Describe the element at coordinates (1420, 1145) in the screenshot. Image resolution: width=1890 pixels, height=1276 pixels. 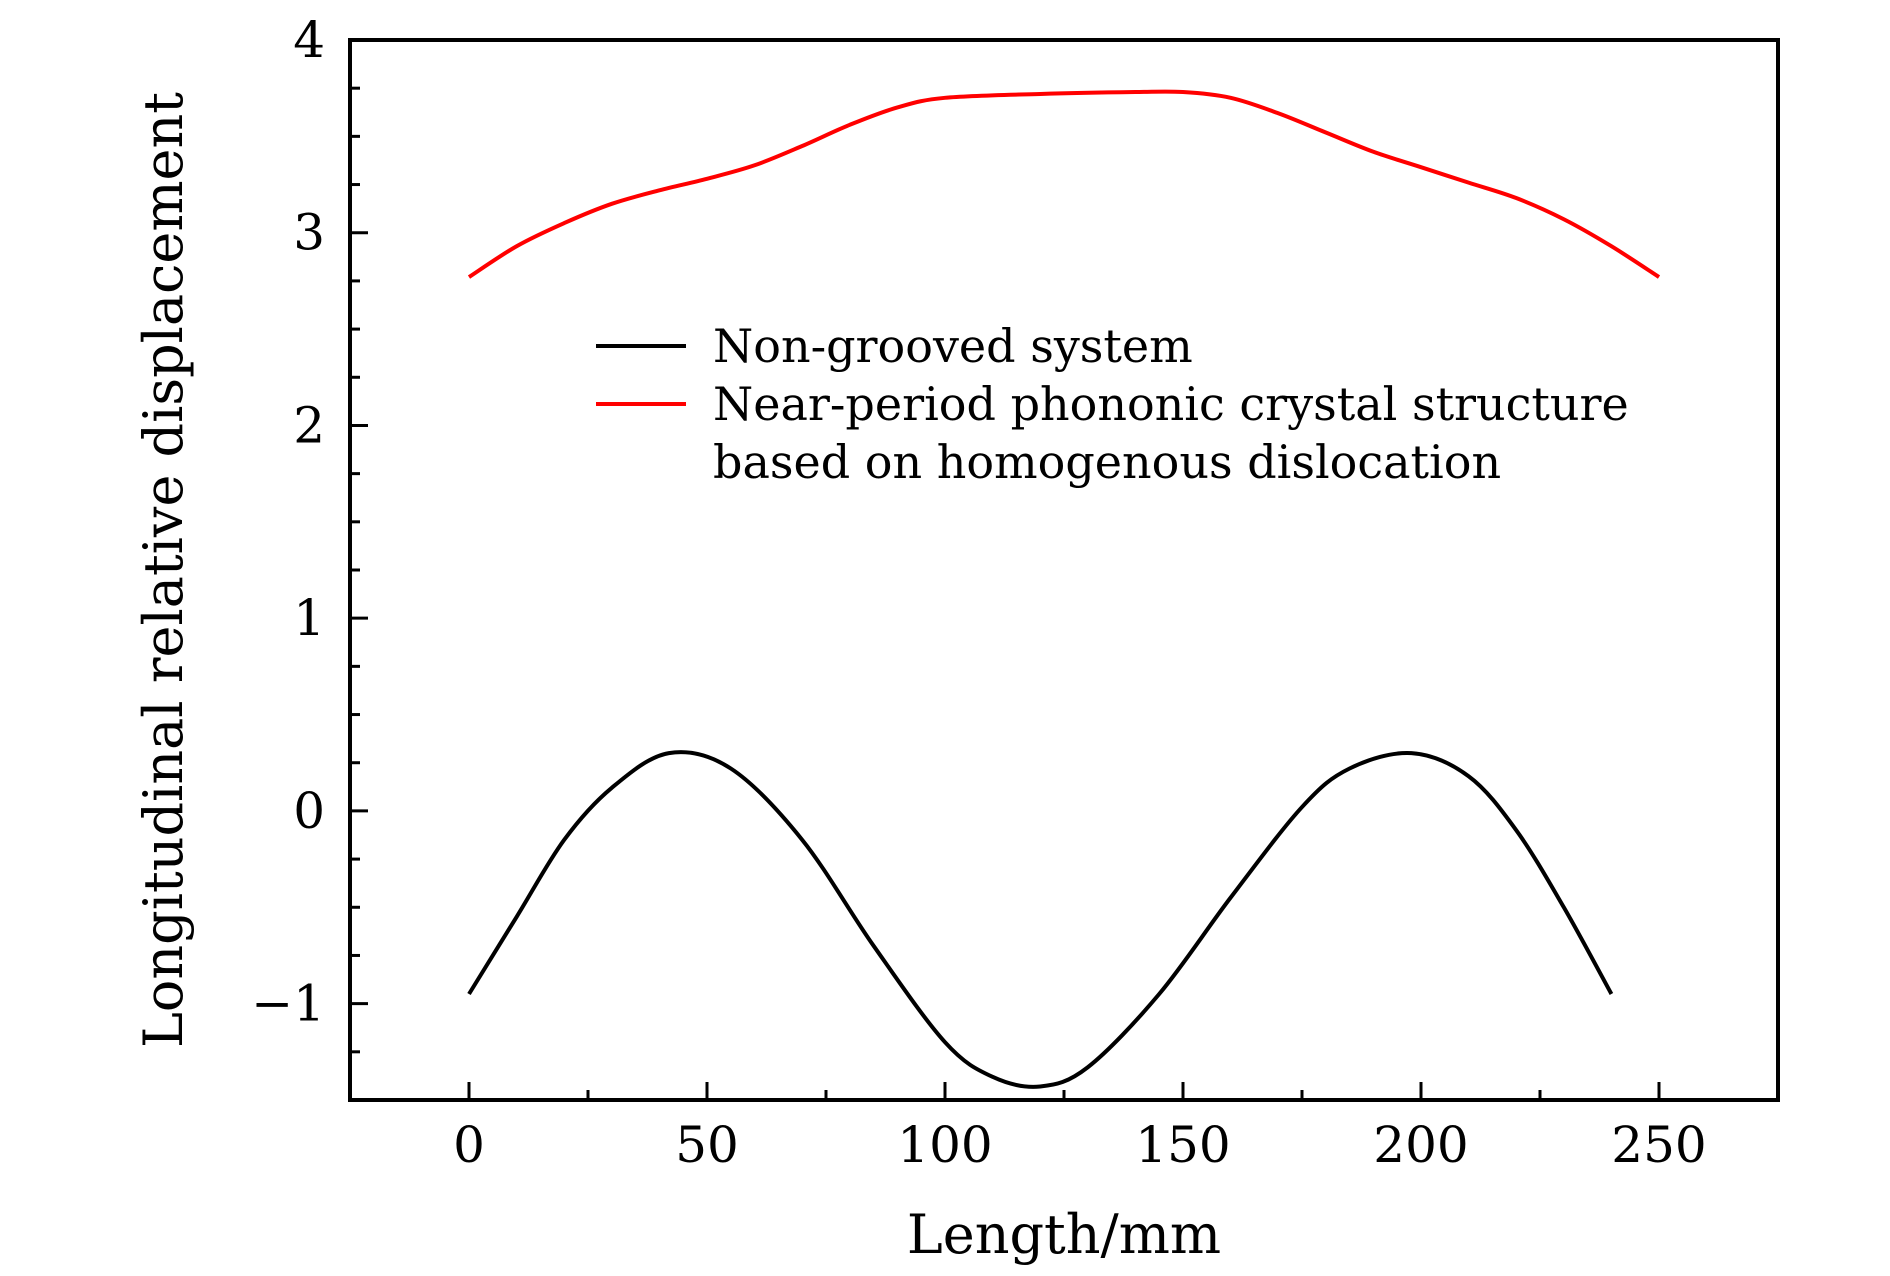
I see `x-tick-label: 200` at that location.